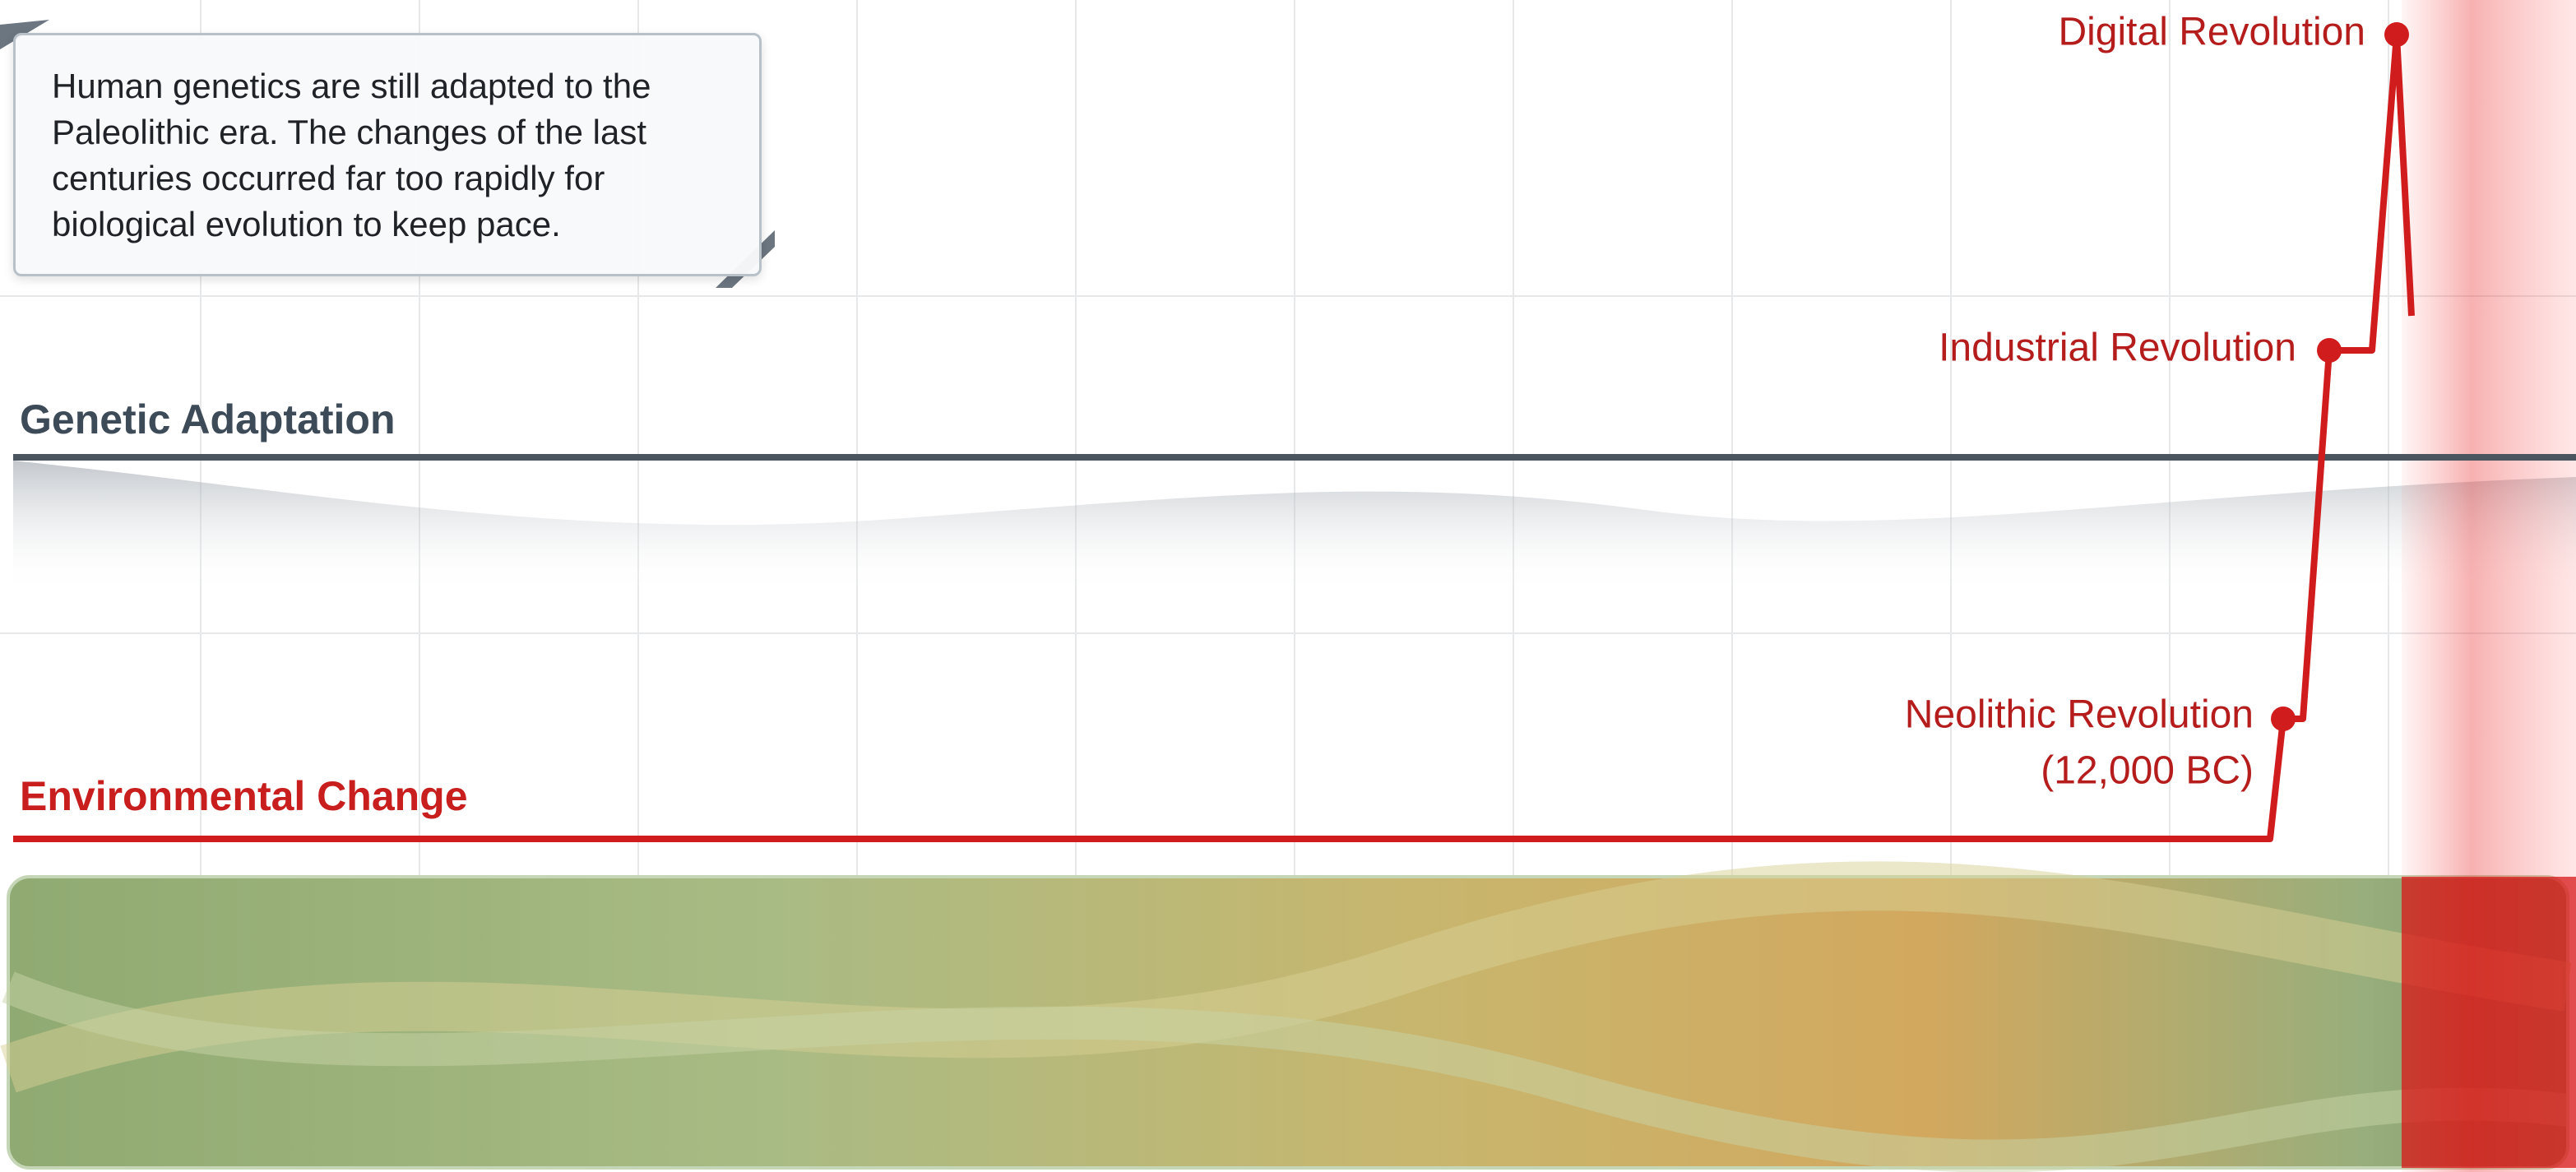 The width and height of the screenshot is (2576, 1172). Describe the element at coordinates (2080, 715) in the screenshot. I see `milestone-label: Neolithic Revolution` at that location.